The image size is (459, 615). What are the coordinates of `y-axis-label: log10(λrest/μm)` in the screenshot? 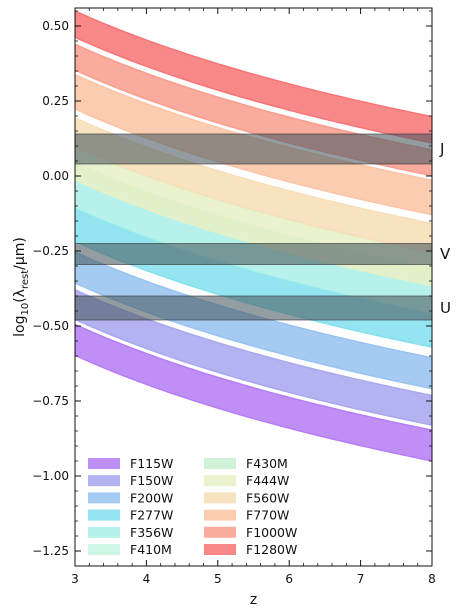 It's located at (21, 287).